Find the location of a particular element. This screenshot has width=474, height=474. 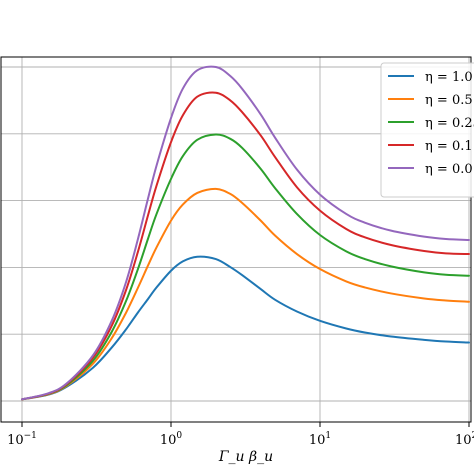

x-tick-base-3: 10 is located at coordinates (463, 440).